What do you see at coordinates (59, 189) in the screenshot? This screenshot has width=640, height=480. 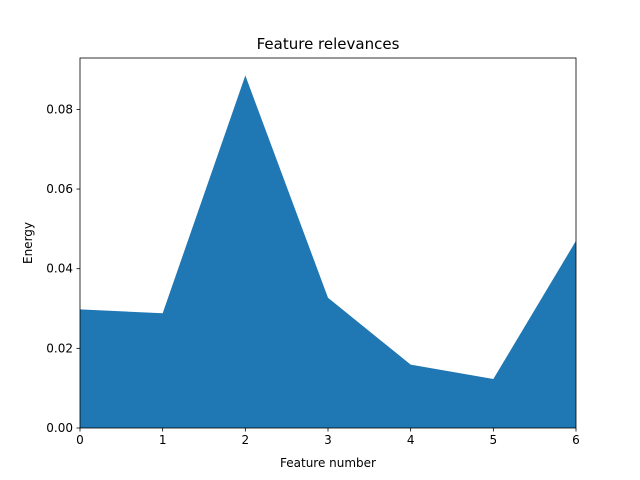 I see `y-tick-label: 0.06` at bounding box center [59, 189].